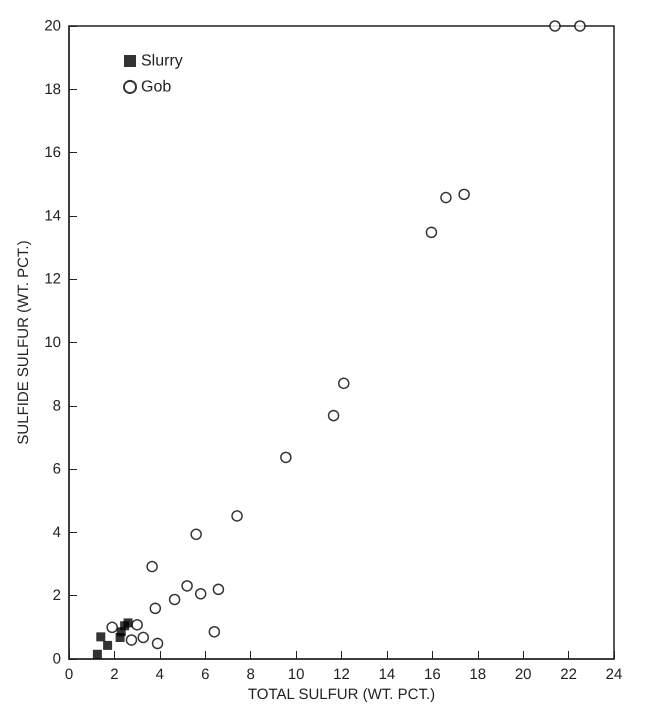  Describe the element at coordinates (56, 532) in the screenshot. I see `y-tick-label: 4` at that location.